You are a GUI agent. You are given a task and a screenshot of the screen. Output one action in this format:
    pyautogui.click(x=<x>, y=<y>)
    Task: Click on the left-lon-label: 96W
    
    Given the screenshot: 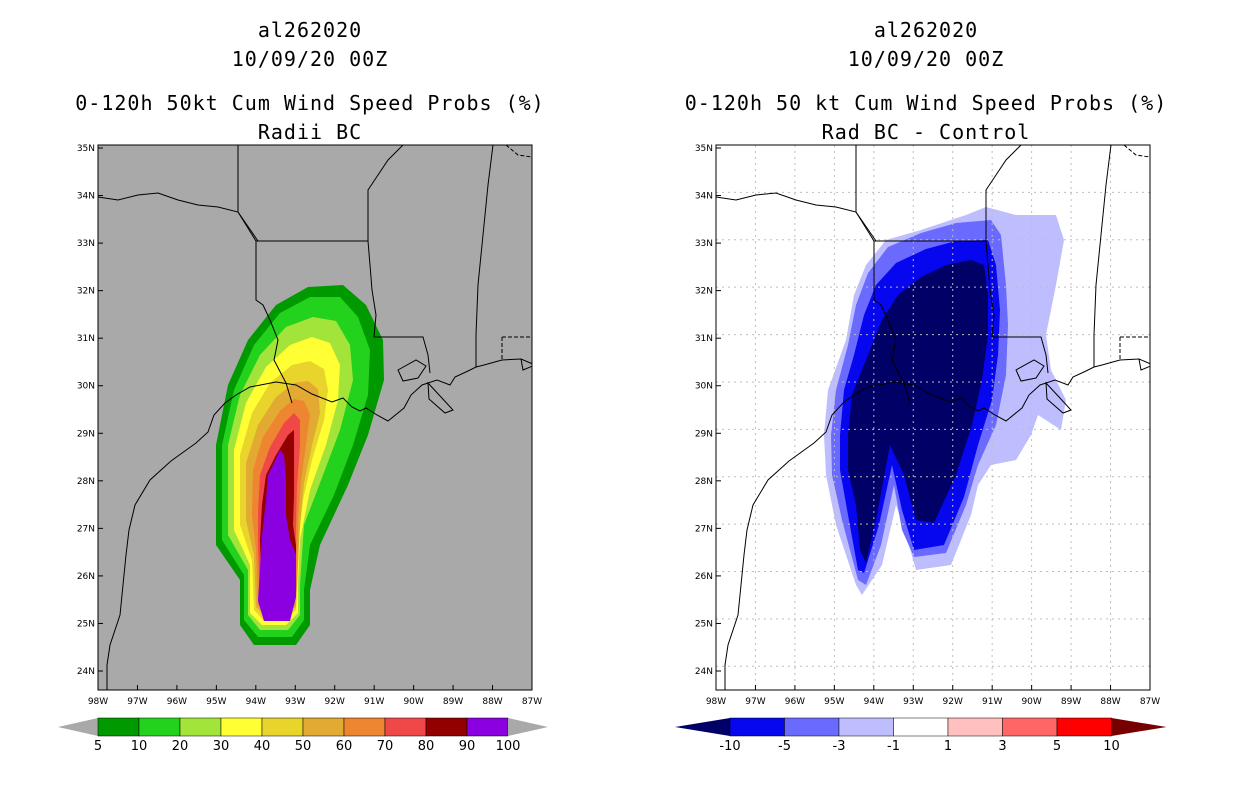 What is the action you would take?
    pyautogui.click(x=177, y=702)
    